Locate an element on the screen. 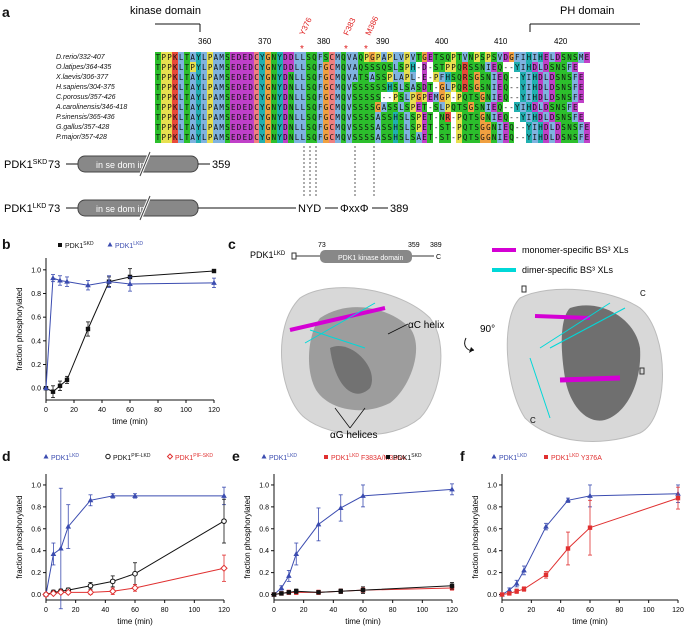 The height and width of the screenshot is (635, 685). species-label: D.rerio/332-407 is located at coordinates (80, 57).